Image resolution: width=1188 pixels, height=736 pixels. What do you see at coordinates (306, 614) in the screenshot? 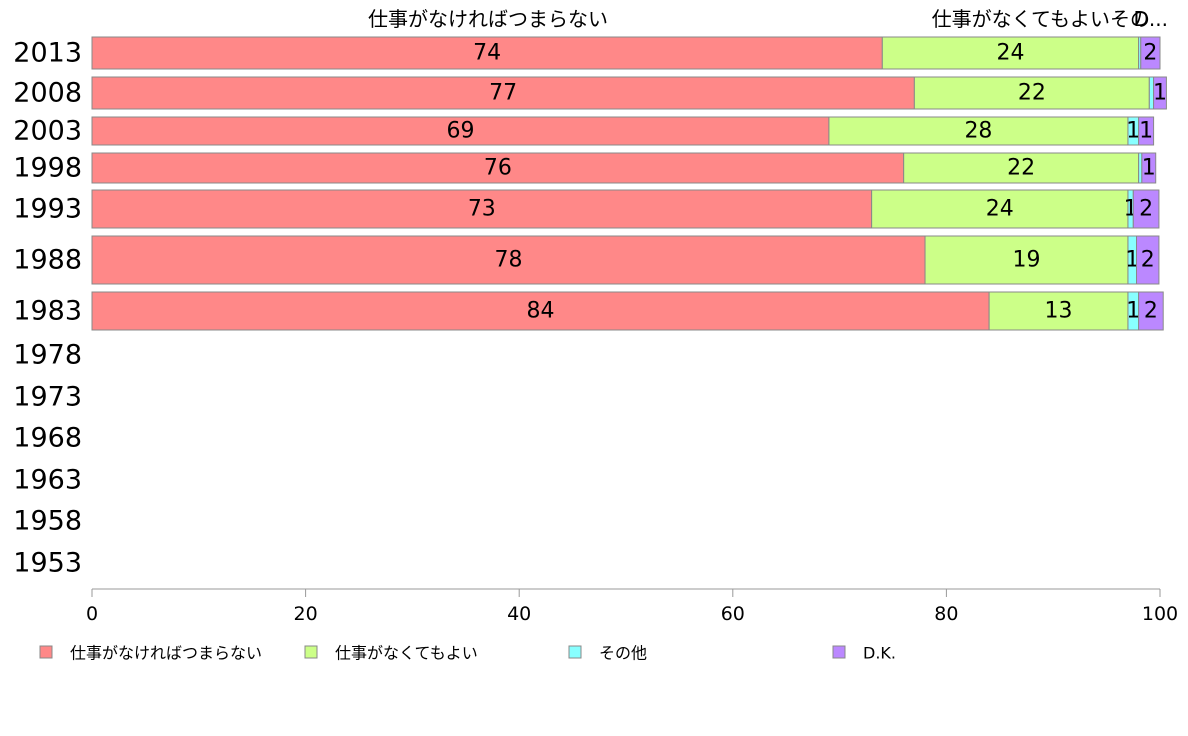
I see `x-tick-label: 20` at bounding box center [306, 614].